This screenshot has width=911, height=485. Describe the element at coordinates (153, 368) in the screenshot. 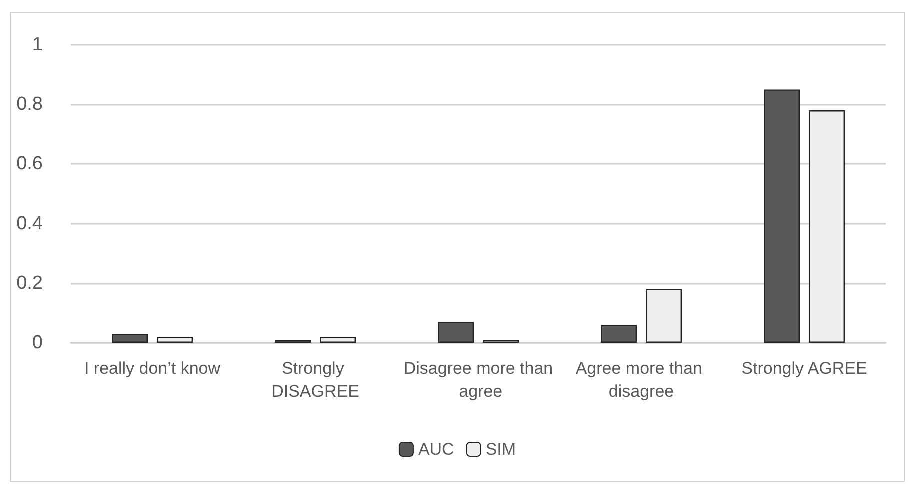

I see `x-tick-label: I really don’t know` at that location.